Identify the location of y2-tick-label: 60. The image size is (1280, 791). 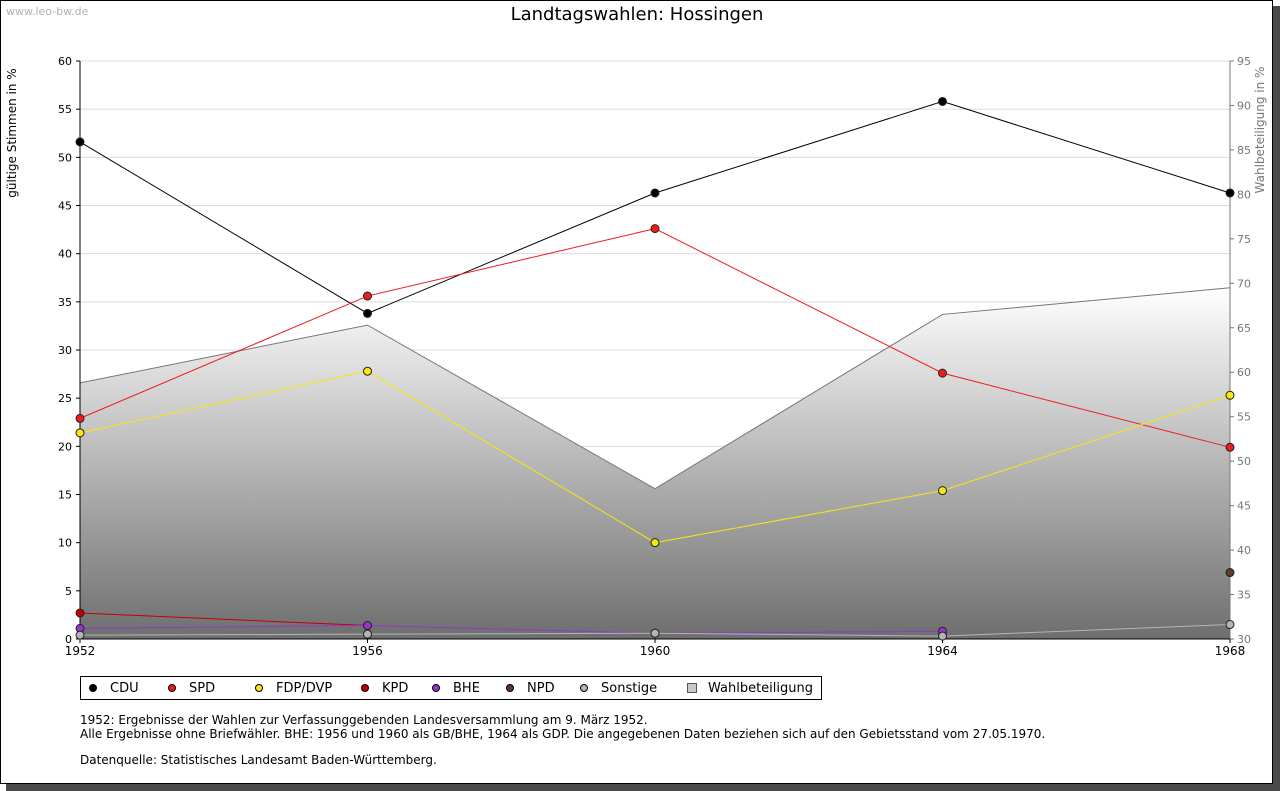
(1244, 372).